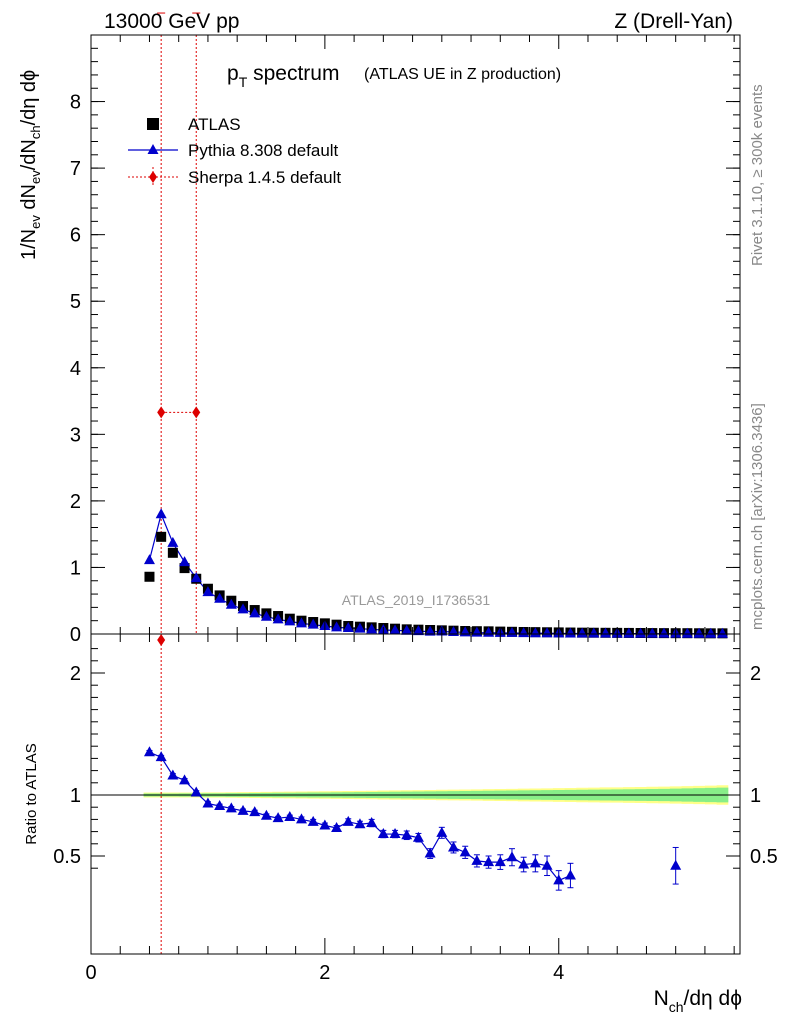 The height and width of the screenshot is (1024, 786). I want to click on title-rest: spectrum, so click(293, 73).